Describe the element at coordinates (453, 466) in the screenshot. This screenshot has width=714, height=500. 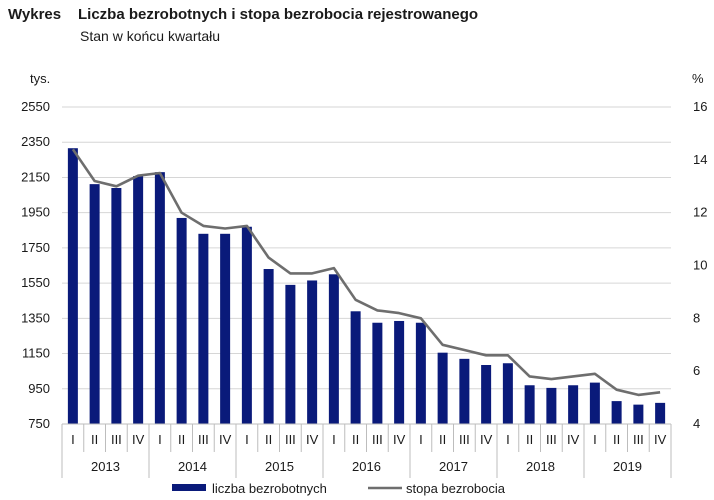
I see `year-label: 2017` at that location.